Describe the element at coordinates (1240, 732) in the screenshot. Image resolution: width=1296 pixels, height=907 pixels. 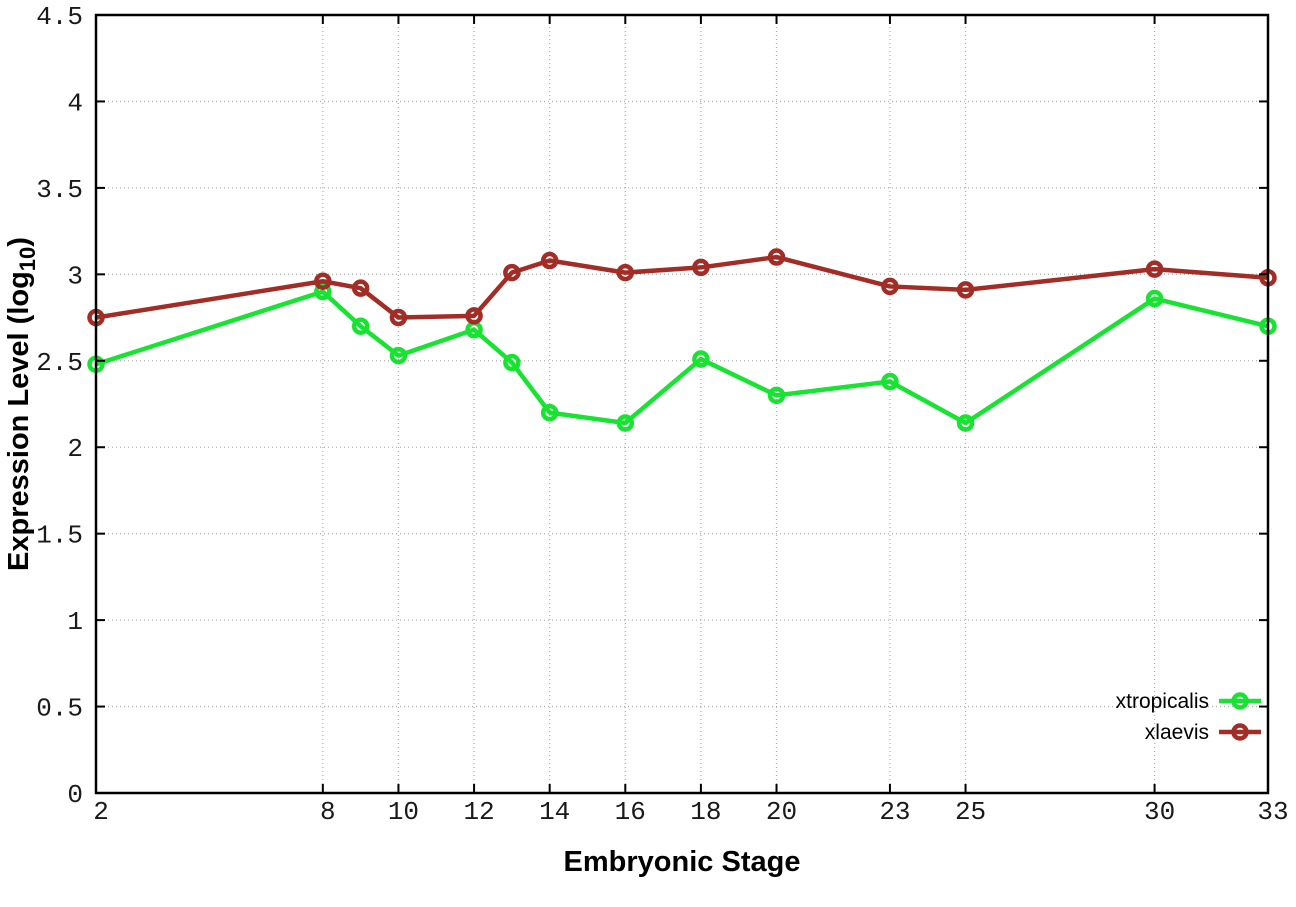
I see `legend-marker-xlaevis` at that location.